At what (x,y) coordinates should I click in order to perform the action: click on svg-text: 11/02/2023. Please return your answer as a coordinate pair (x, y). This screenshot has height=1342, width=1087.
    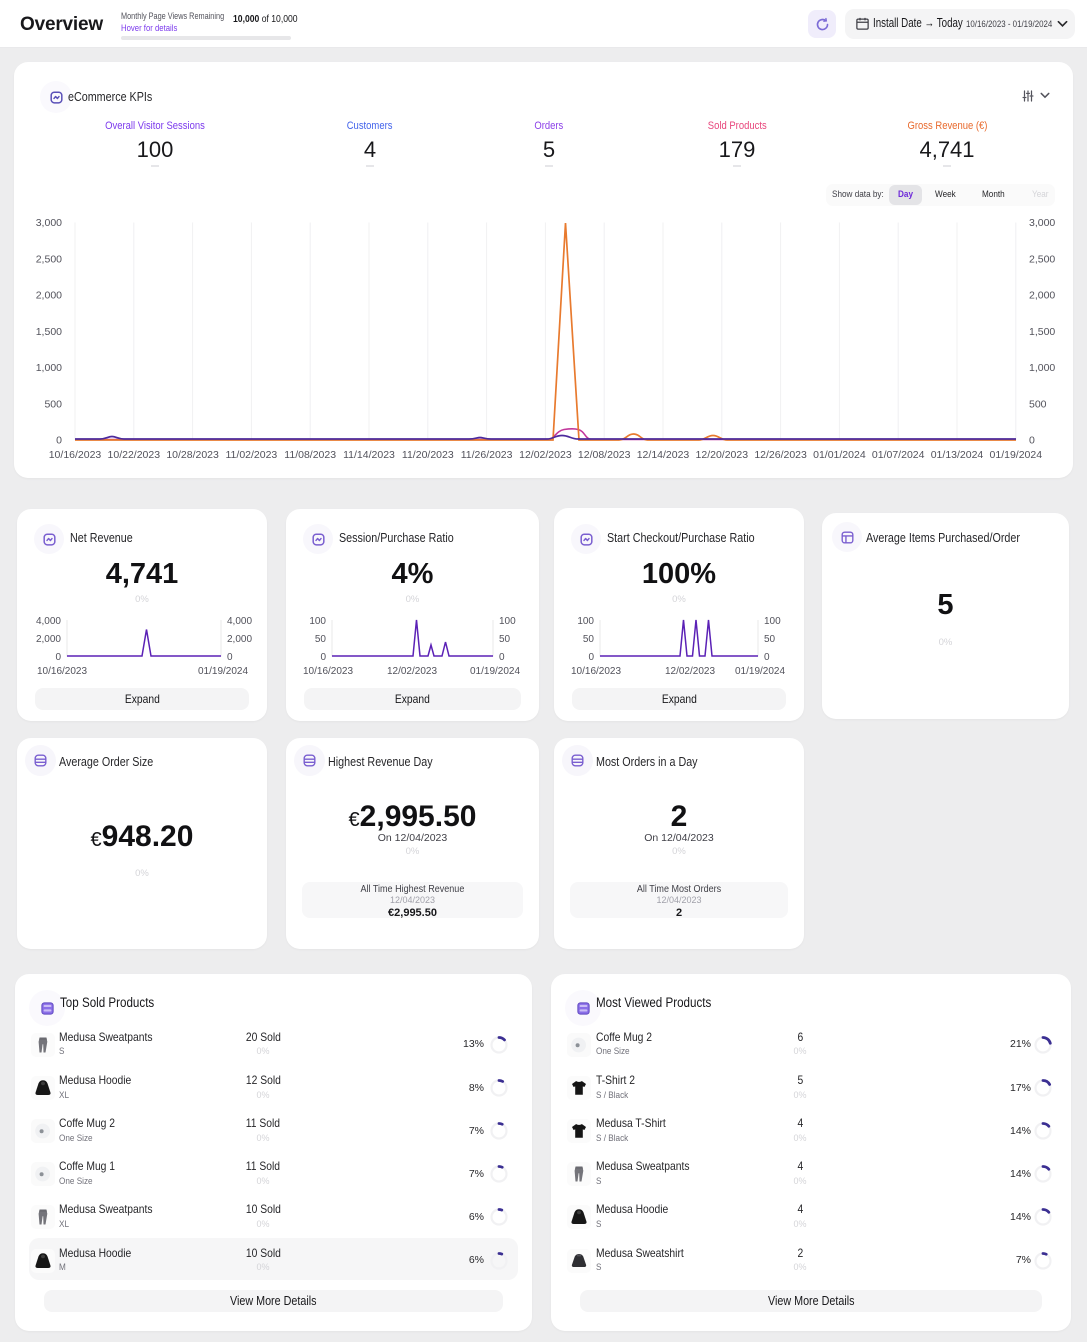
    Looking at the image, I should click on (252, 455).